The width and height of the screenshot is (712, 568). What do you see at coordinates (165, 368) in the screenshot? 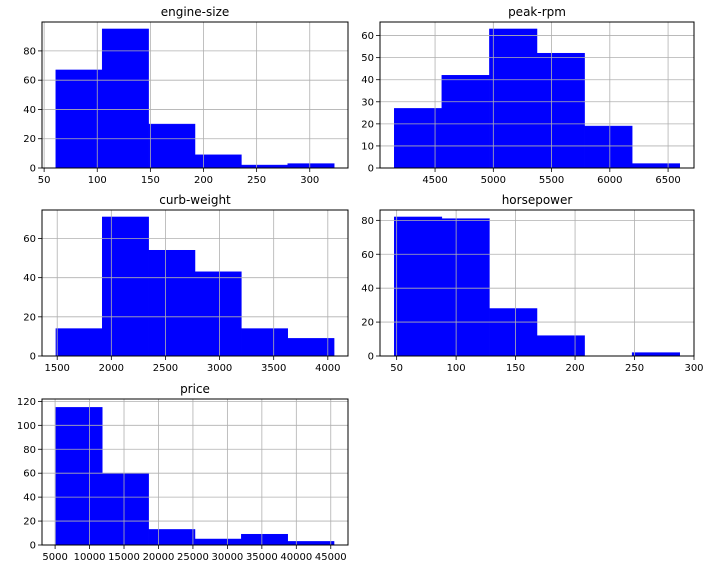
I see `x-tick-label: 2500` at bounding box center [165, 368].